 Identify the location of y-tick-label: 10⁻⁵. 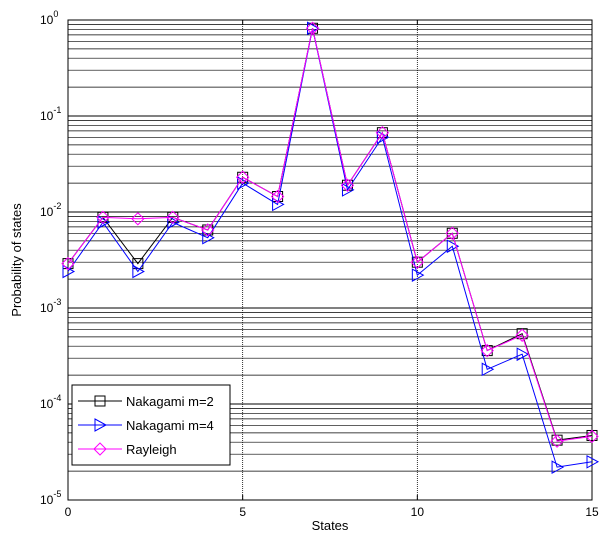
(50, 498).